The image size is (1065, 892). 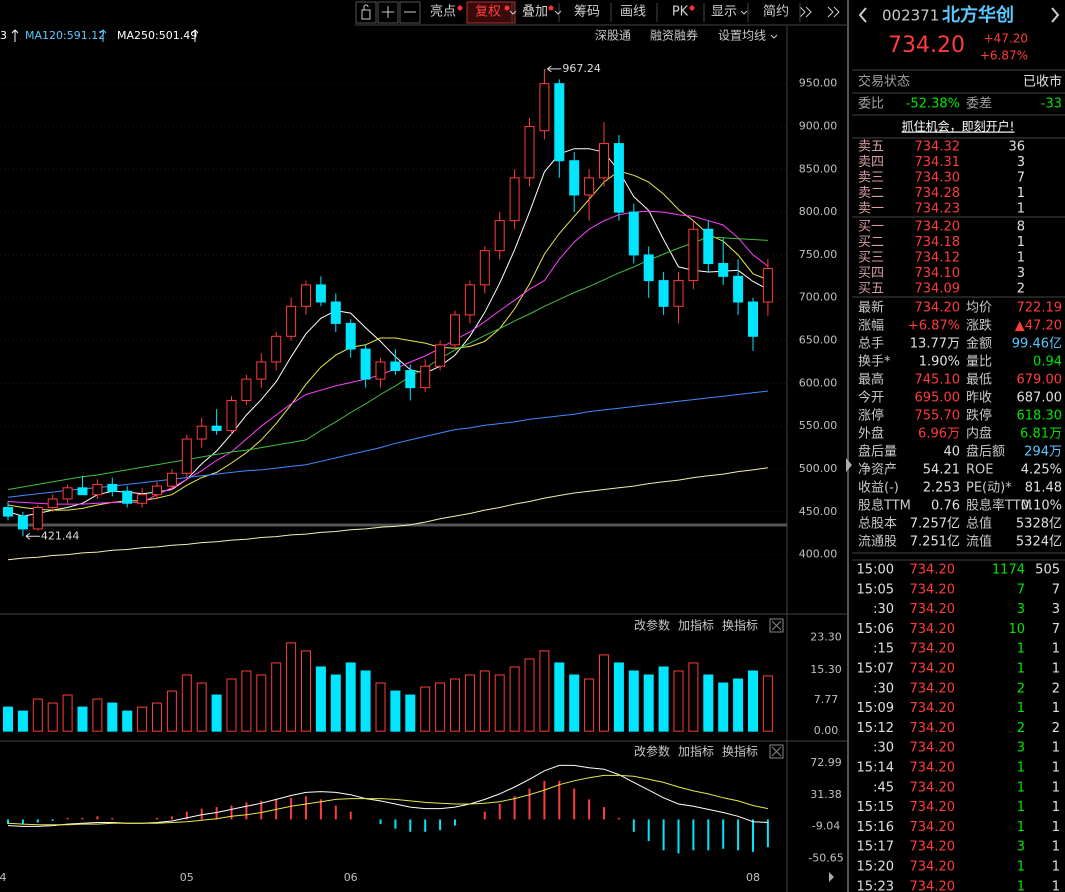 What do you see at coordinates (818, 211) in the screenshot?
I see `y-tick-label: 800.00` at bounding box center [818, 211].